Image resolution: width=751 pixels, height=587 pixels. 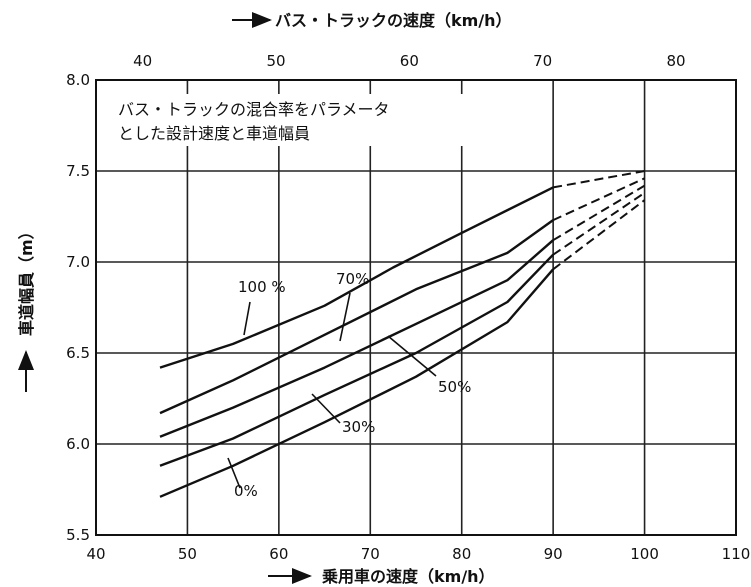 I want to click on y-tick-label: 7.5, so click(x=78, y=171).